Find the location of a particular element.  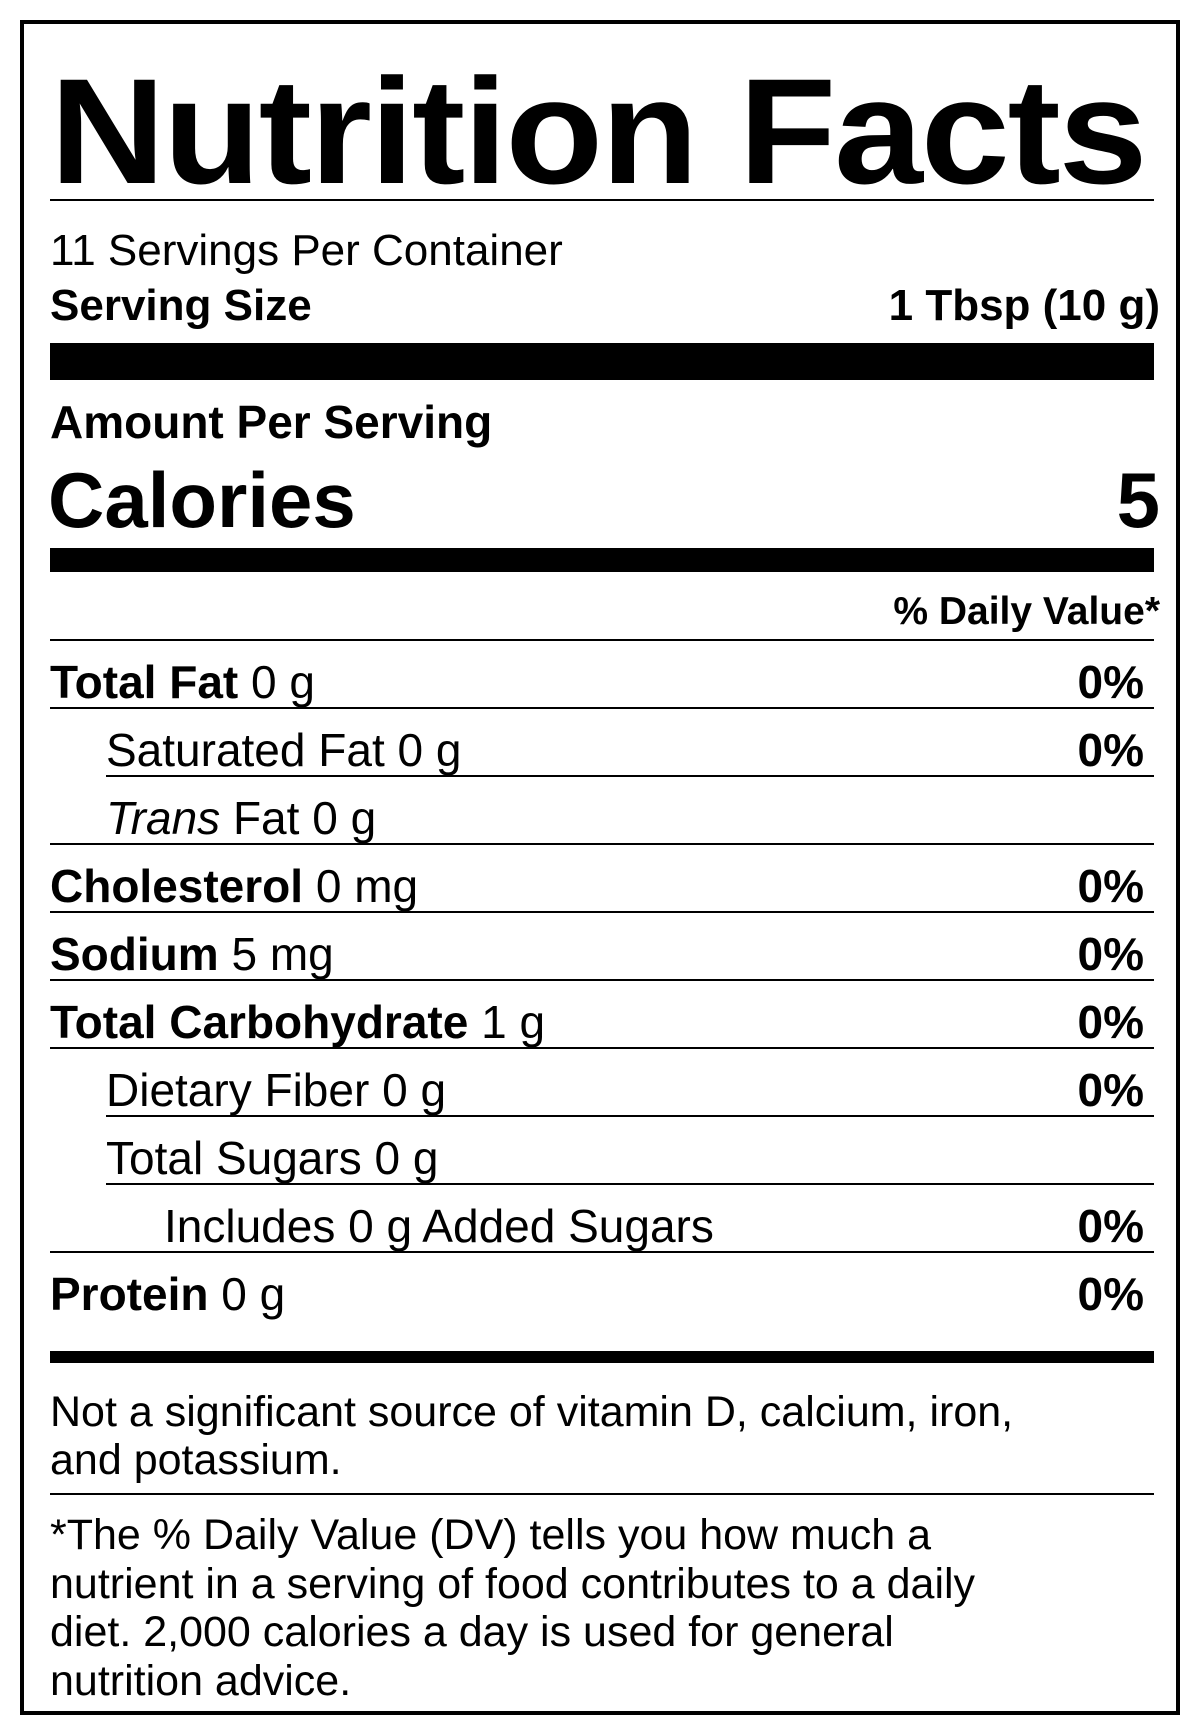

daily-value-header: % Daily Value* is located at coordinates (1026, 611).